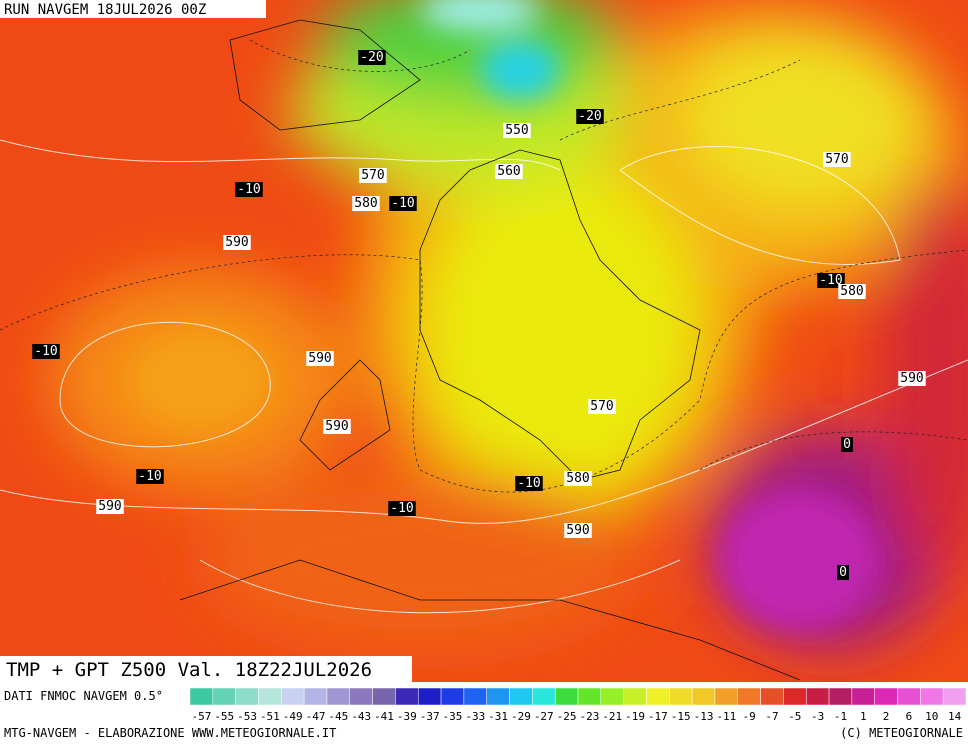  What do you see at coordinates (270, 716) in the screenshot?
I see `colorbar-label: -51` at bounding box center [270, 716].